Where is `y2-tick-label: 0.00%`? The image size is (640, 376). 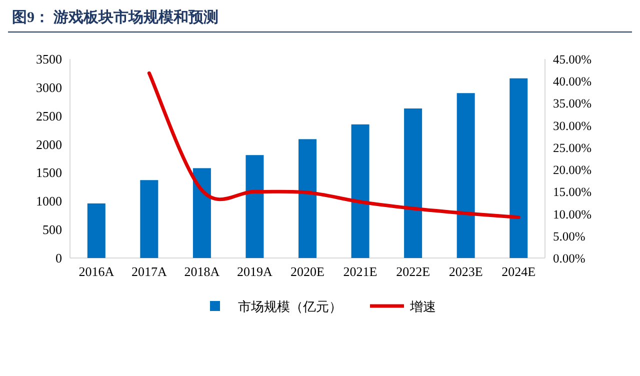
y2-tick-label: 0.00% is located at coordinates (569, 259).